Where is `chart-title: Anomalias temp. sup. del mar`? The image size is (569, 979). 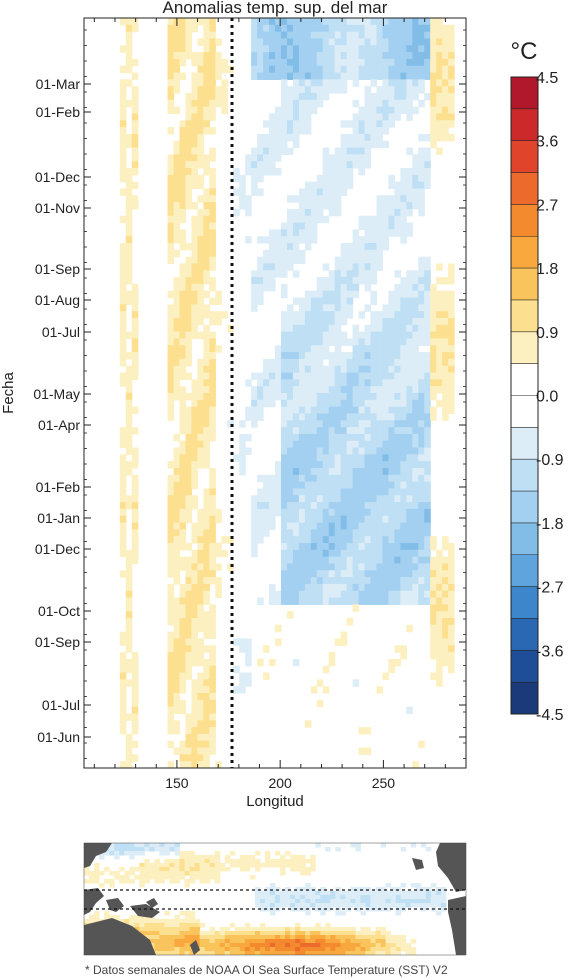
chart-title: Anomalias temp. sup. del mar is located at coordinates (275, 8).